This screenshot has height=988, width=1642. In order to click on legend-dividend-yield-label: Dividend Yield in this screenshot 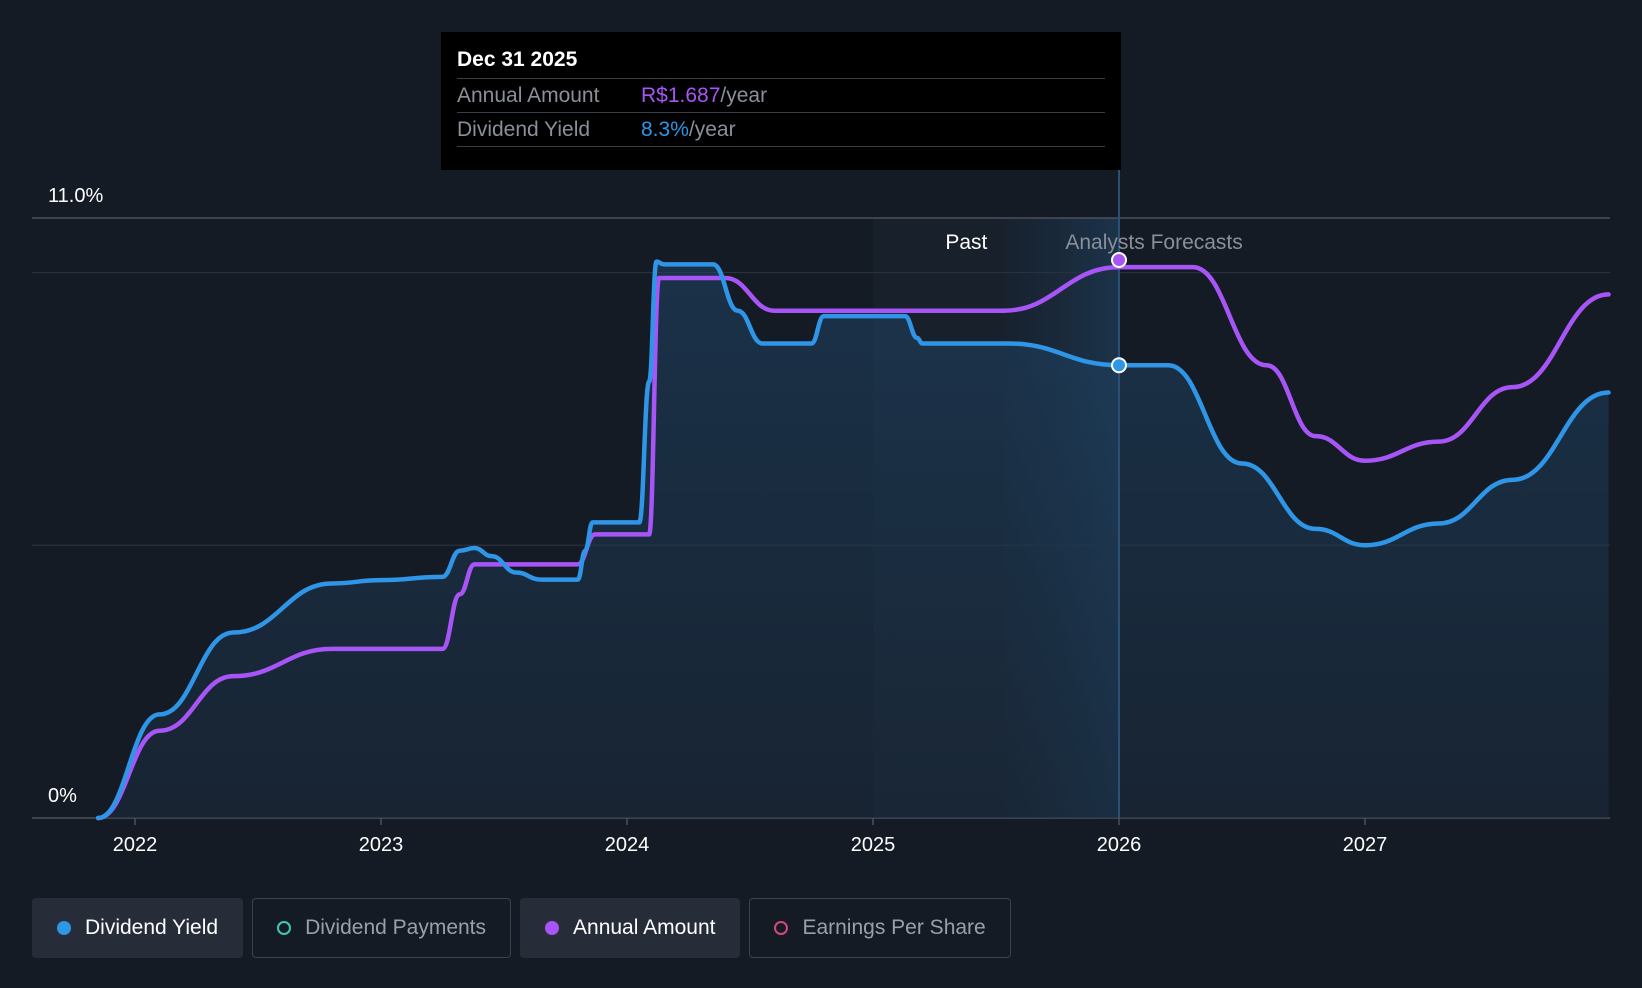, I will do `click(152, 927)`.